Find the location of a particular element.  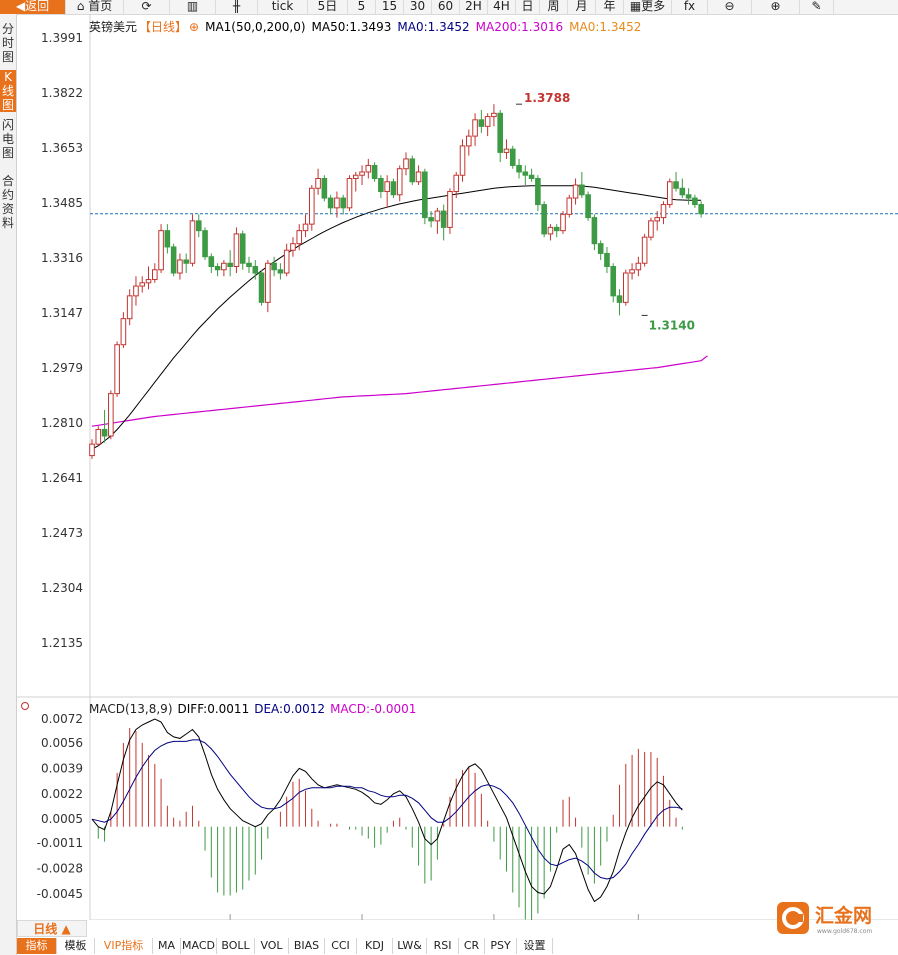

toolbar-btn-60: 60 is located at coordinates (446, 7).